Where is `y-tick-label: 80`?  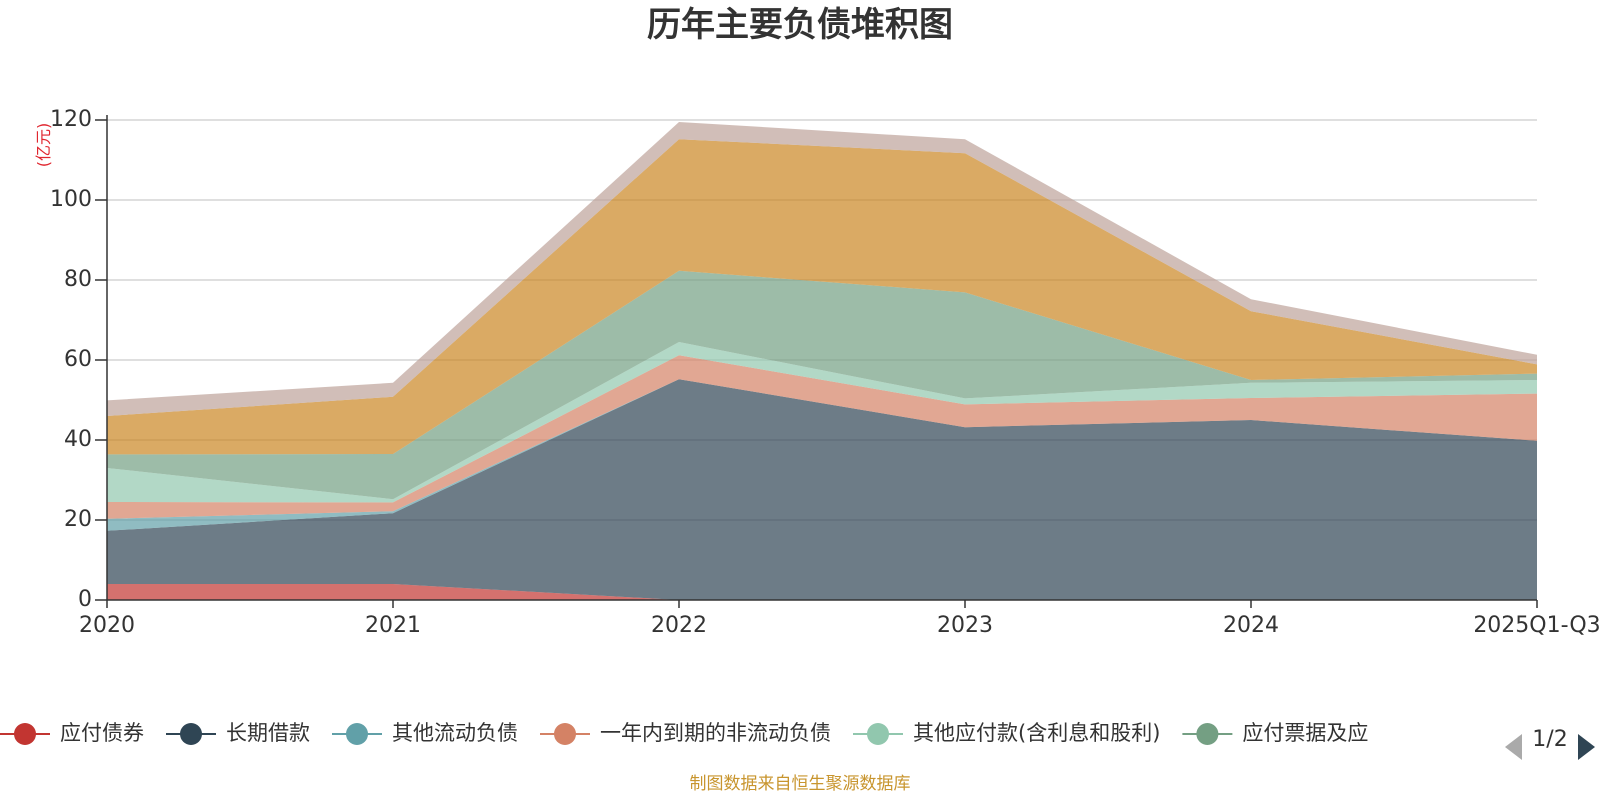 y-tick-label: 80 is located at coordinates (78, 279).